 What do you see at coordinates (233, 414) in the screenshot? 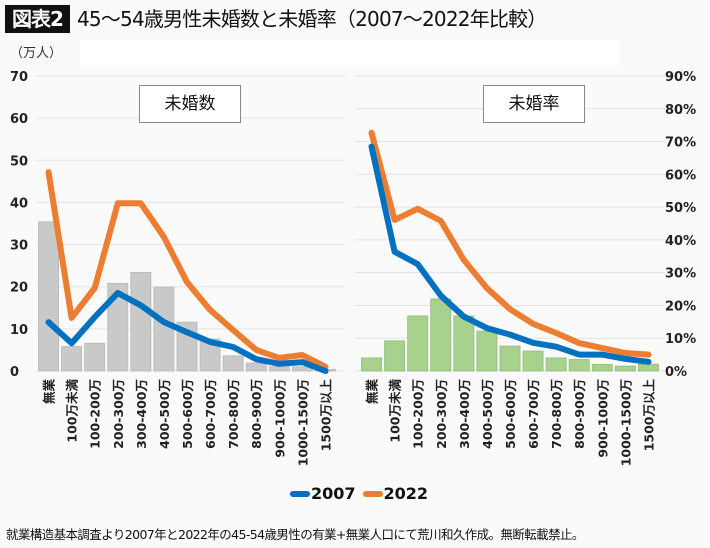
I see `category-label-count-8: 700-800万` at bounding box center [233, 414].